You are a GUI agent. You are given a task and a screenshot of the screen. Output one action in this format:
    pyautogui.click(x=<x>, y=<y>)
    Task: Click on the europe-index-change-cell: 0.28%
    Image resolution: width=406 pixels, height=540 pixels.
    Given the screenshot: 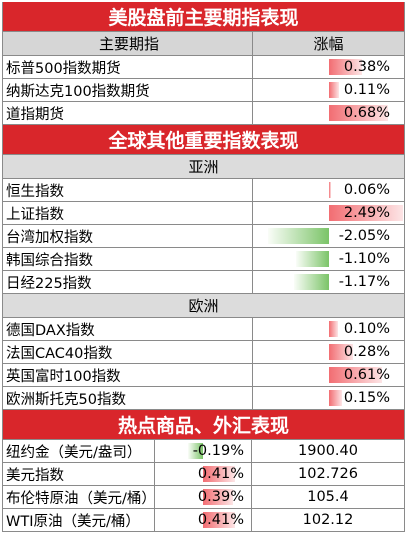 What is the action you would take?
    pyautogui.click(x=329, y=352)
    